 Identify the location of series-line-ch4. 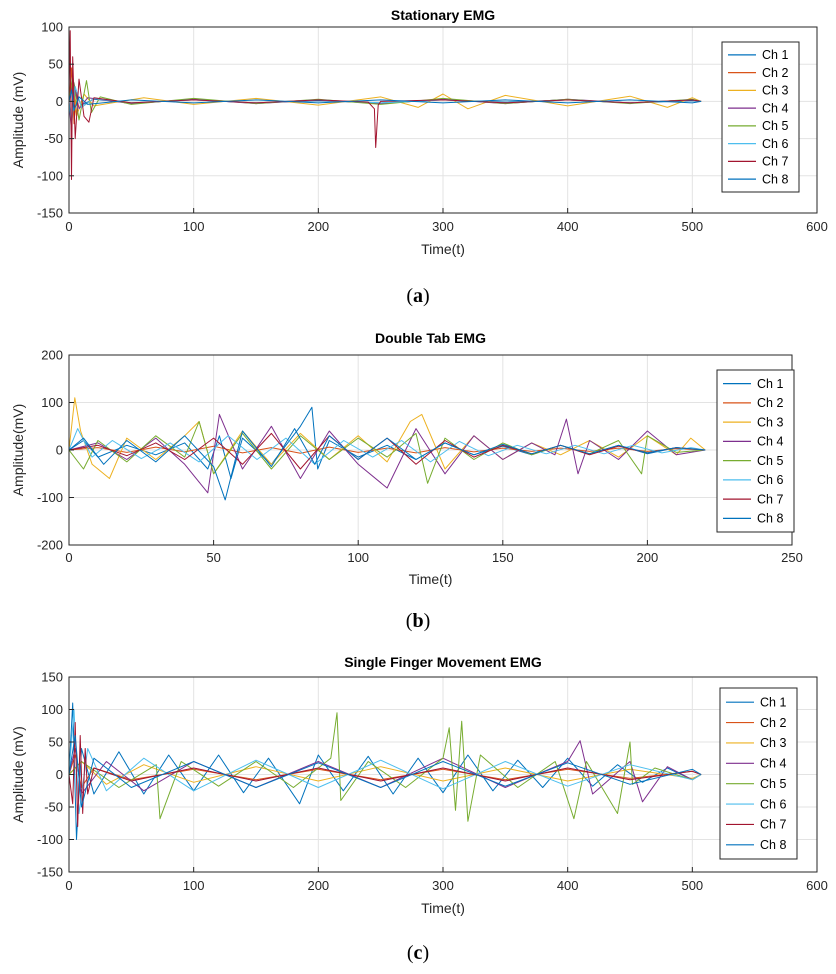
(387, 453).